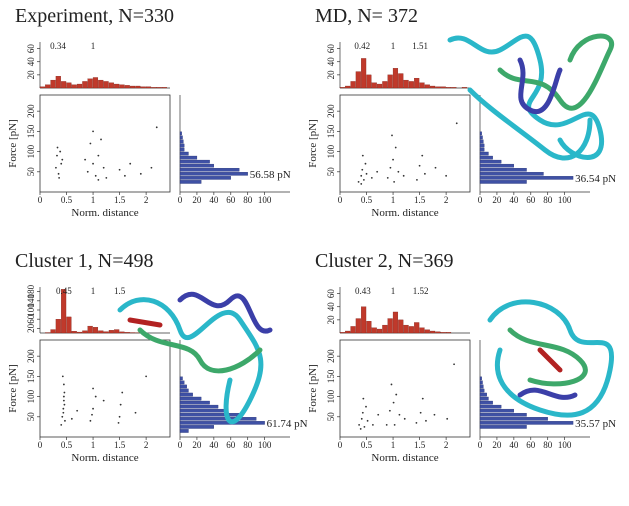  What do you see at coordinates (31, 356) in the screenshot?
I see `y-tick-label: 200` at bounding box center [31, 356].